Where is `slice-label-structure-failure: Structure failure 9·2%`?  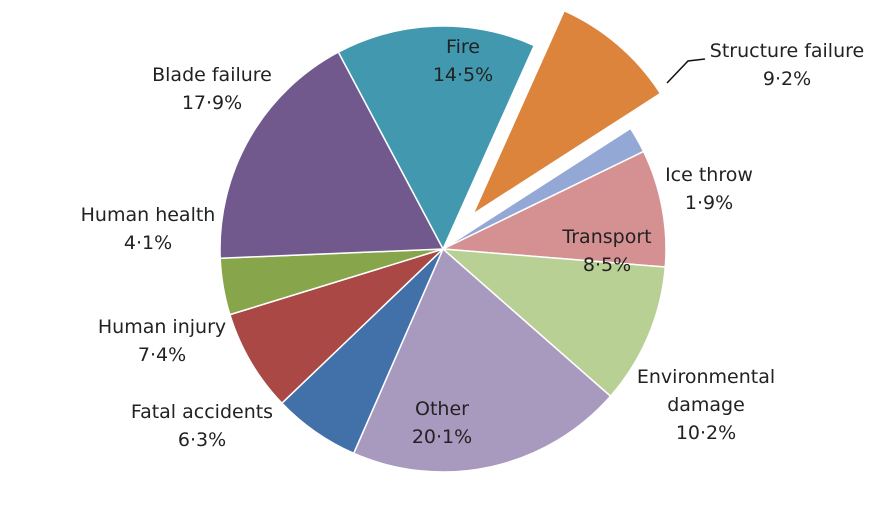
slice-label-structure-failure: Structure failure 9·2% is located at coordinates (787, 65).